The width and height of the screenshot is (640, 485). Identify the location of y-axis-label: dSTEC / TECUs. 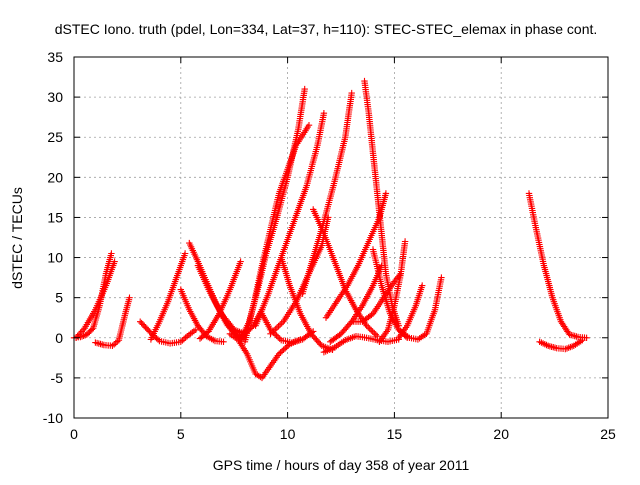
(17, 238).